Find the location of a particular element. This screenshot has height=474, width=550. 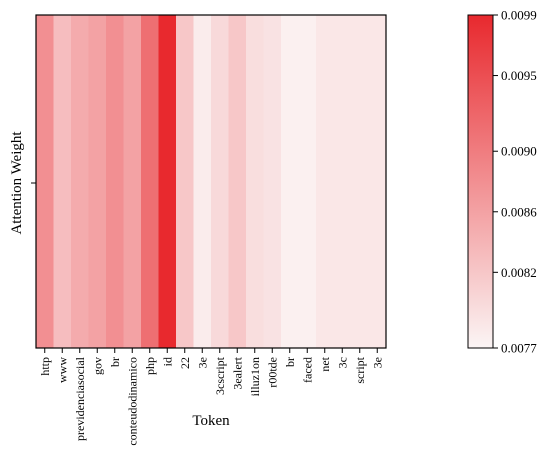

colorbar-tick-label: 0.0086 is located at coordinates (519, 211).